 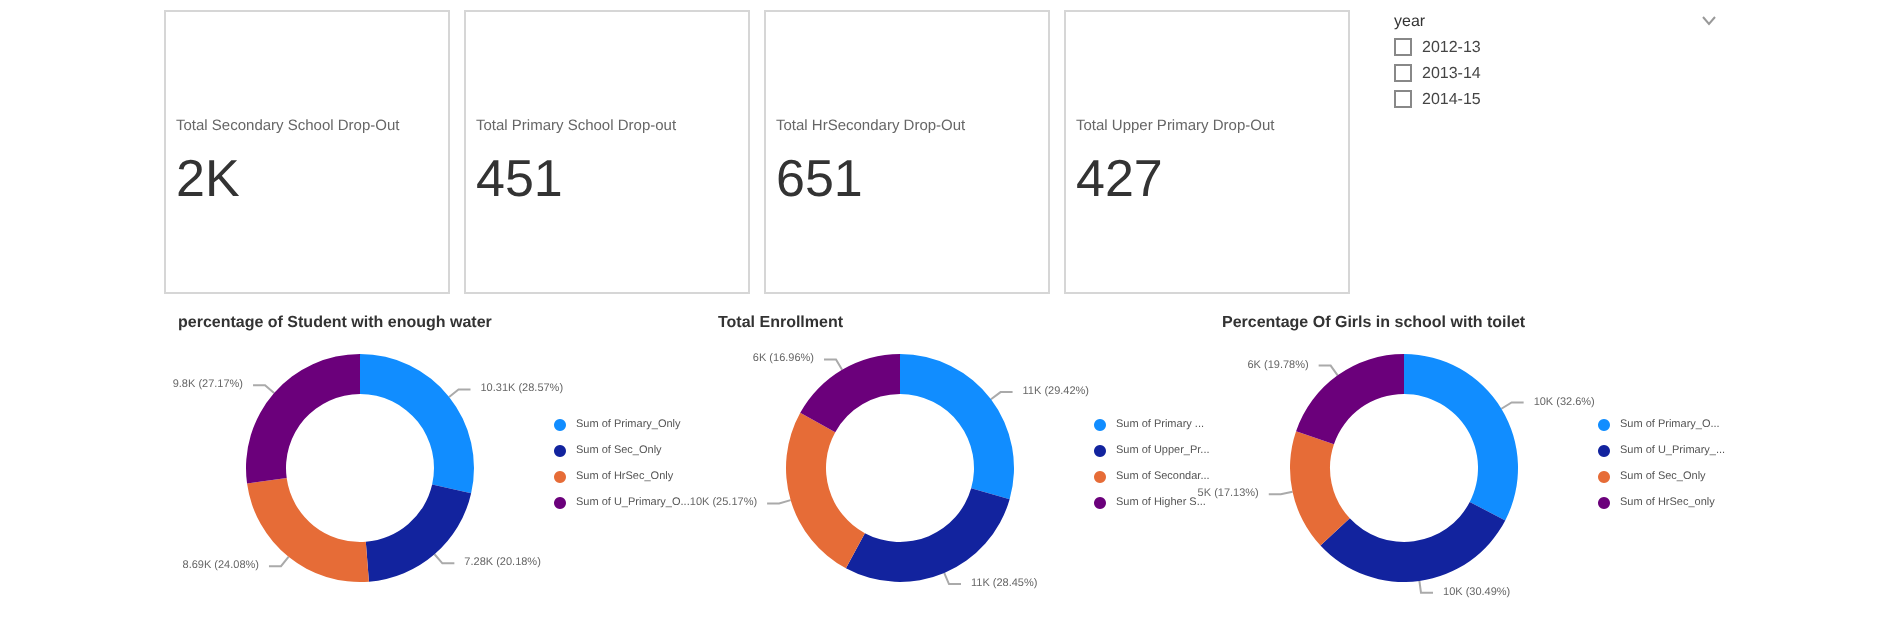 What do you see at coordinates (1451, 73) in the screenshot?
I see `category-label: 2013-14` at bounding box center [1451, 73].